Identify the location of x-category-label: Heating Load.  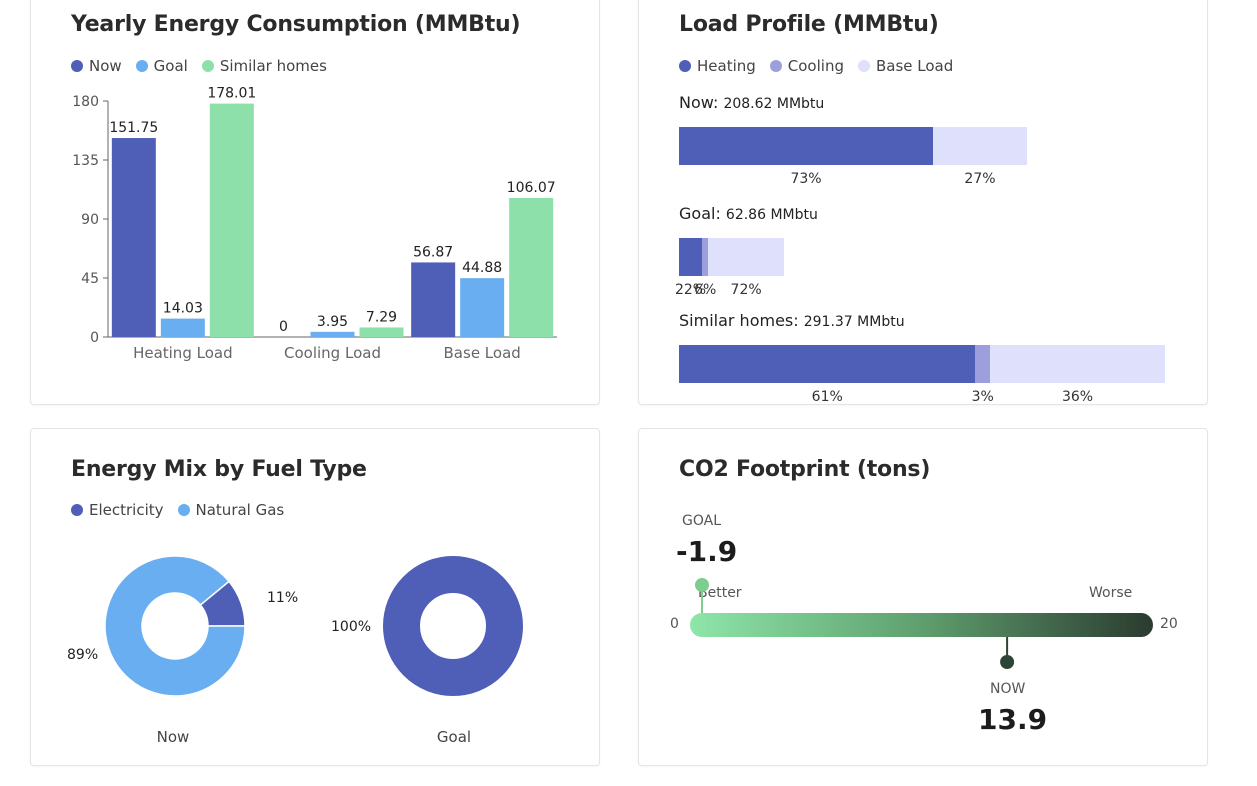
(183, 353).